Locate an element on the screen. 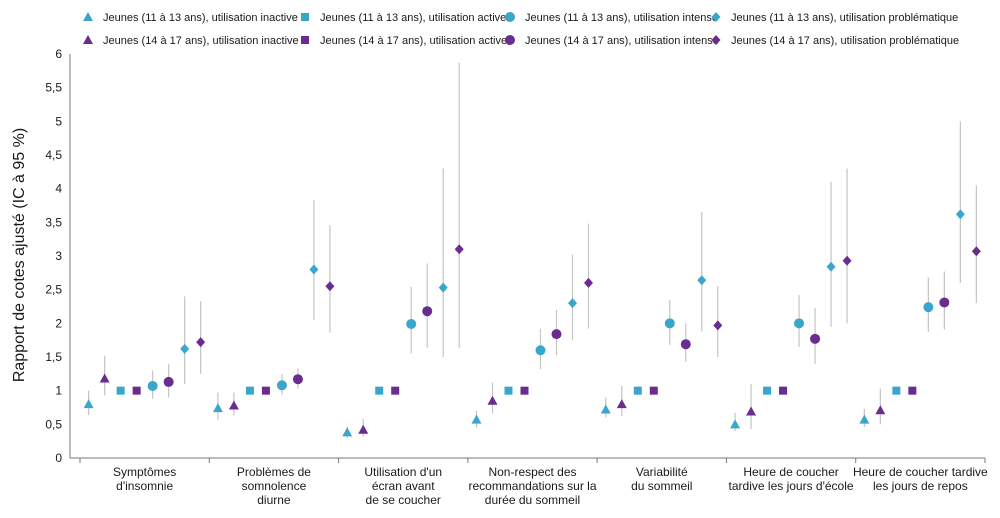 Image resolution: width=1000 pixels, height=518 pixels. category-label: Variabilité du sommeil is located at coordinates (661, 479).